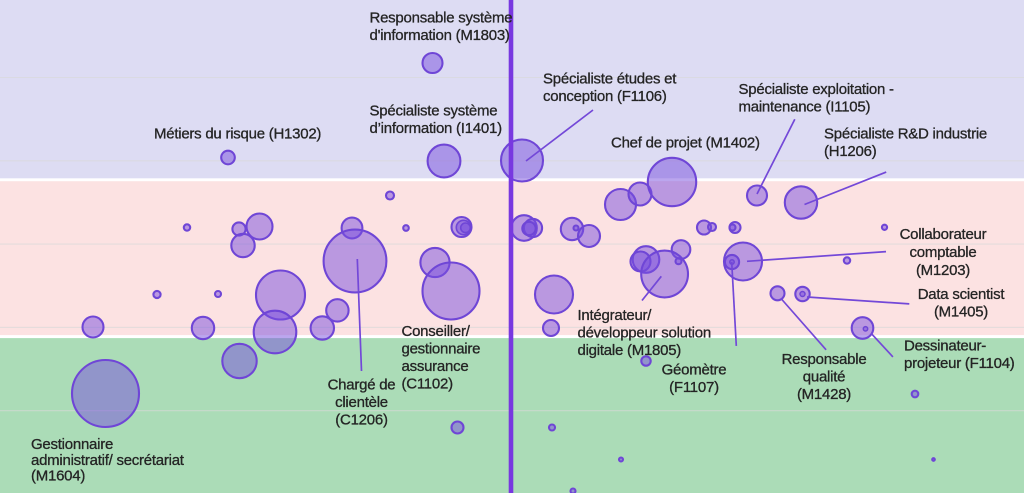 The width and height of the screenshot is (1024, 493). I want to click on svg-text: projeteur (F1104), so click(959, 363).